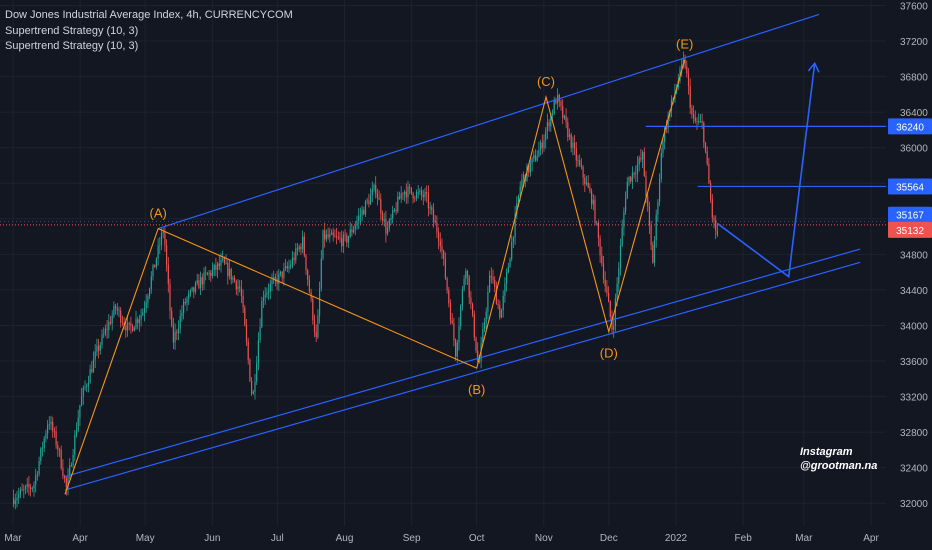  I want to click on y-tick-label: 37200, so click(914, 42).